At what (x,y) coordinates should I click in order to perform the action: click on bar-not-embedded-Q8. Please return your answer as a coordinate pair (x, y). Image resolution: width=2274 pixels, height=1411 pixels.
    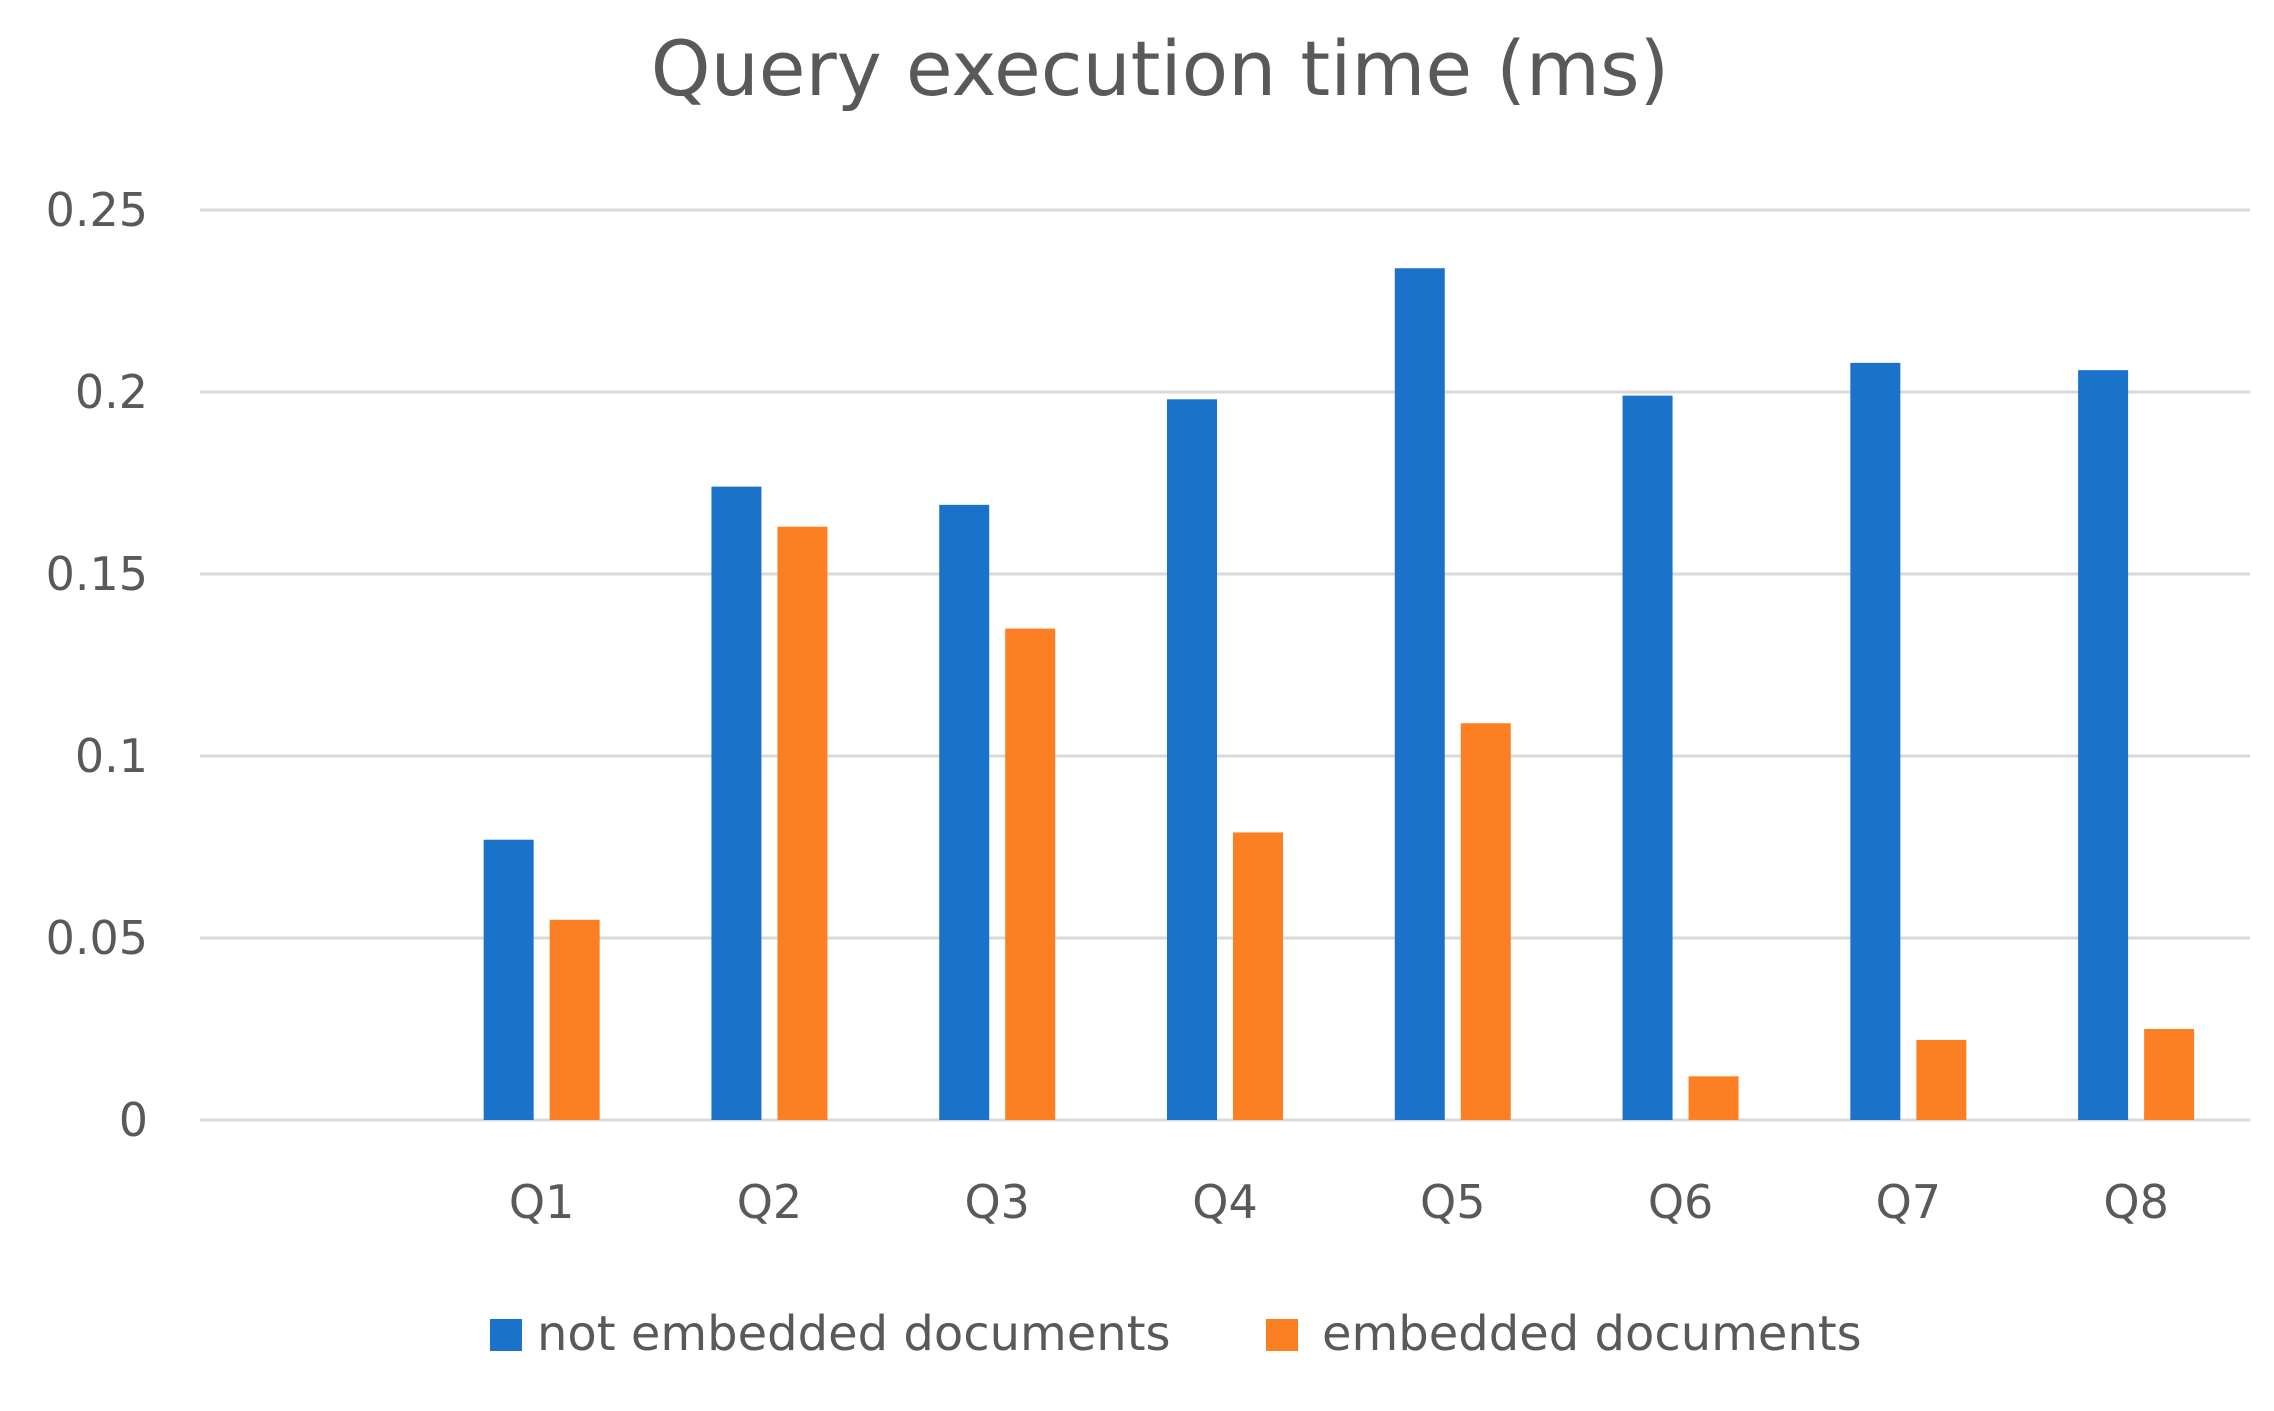
    Looking at the image, I should click on (2103, 745).